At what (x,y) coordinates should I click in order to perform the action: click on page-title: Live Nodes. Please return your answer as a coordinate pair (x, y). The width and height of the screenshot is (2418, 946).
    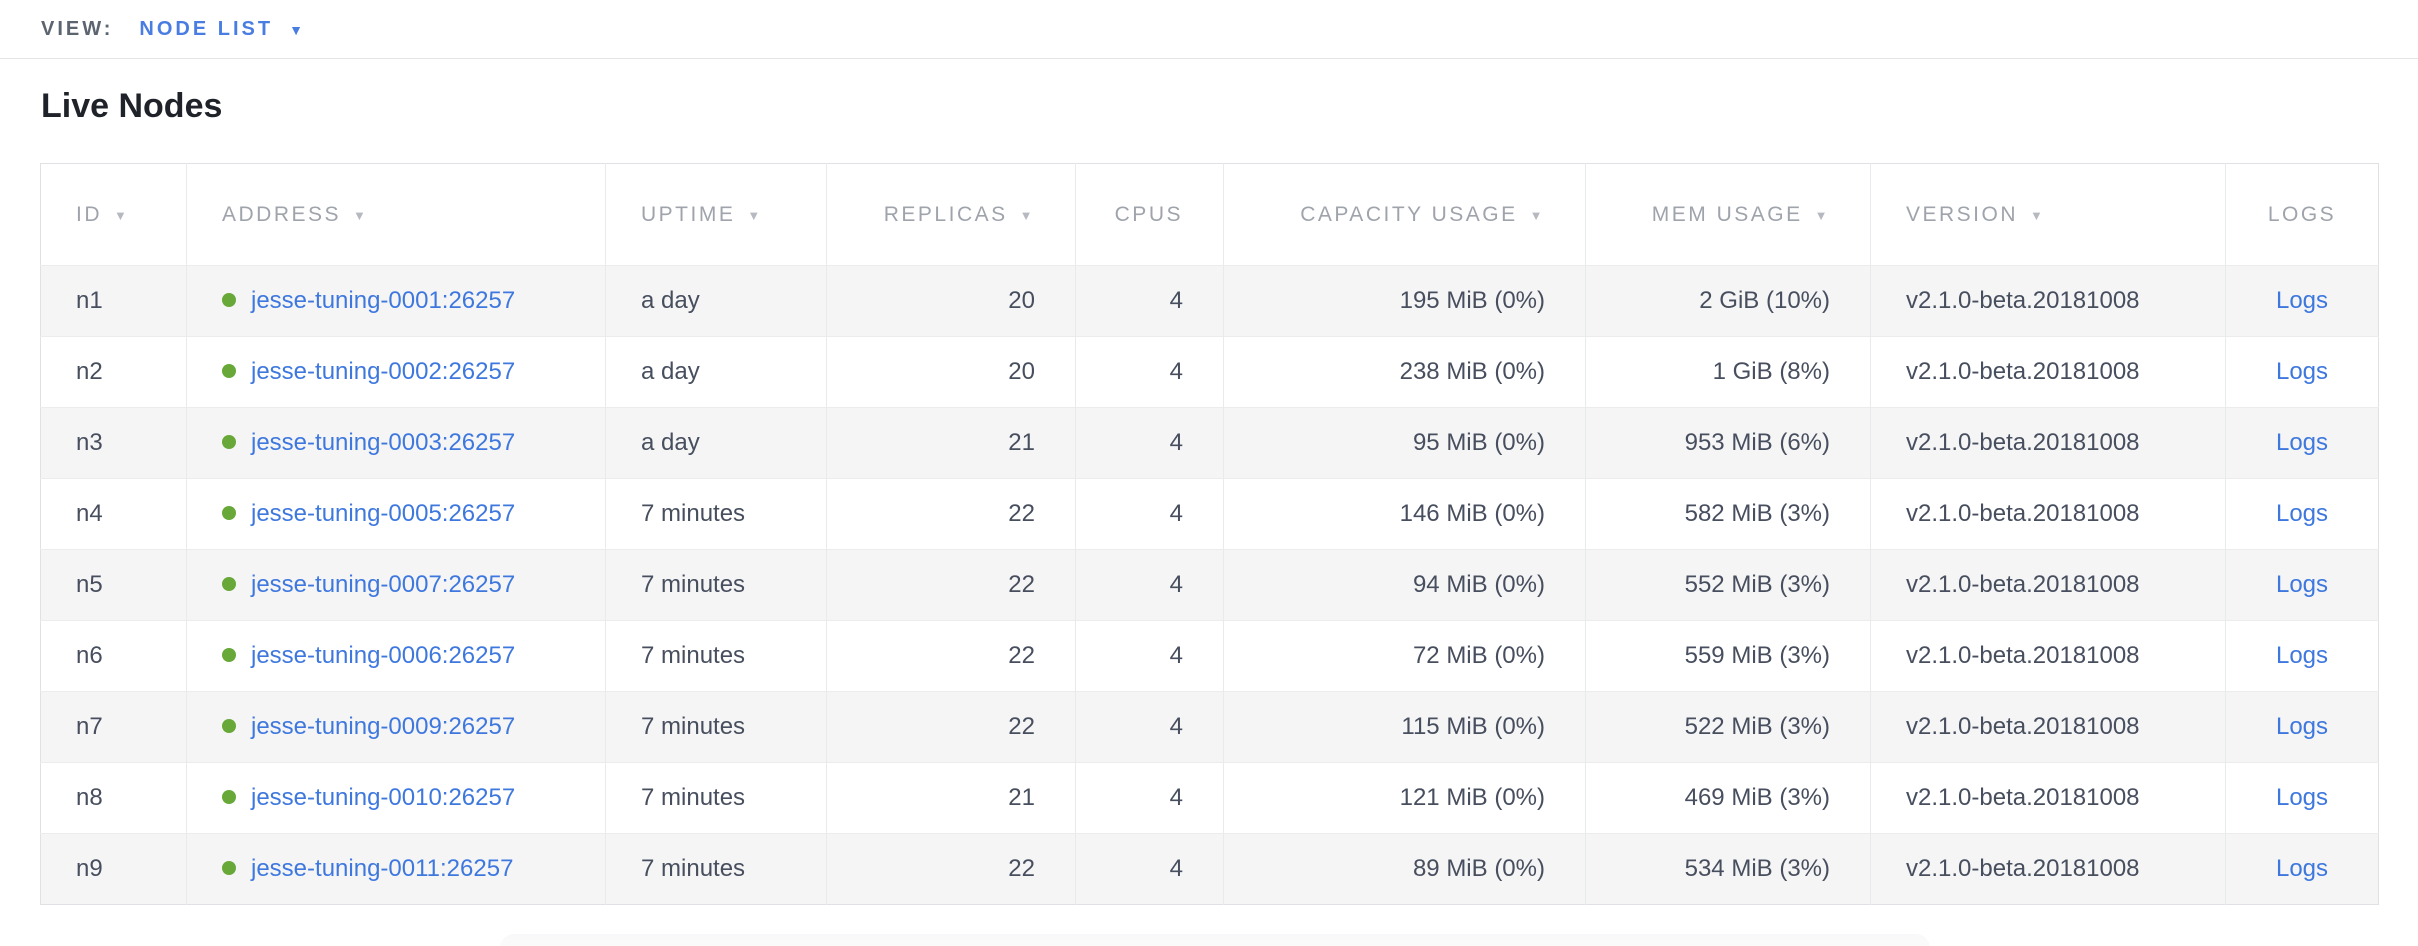
    Looking at the image, I should click on (132, 106).